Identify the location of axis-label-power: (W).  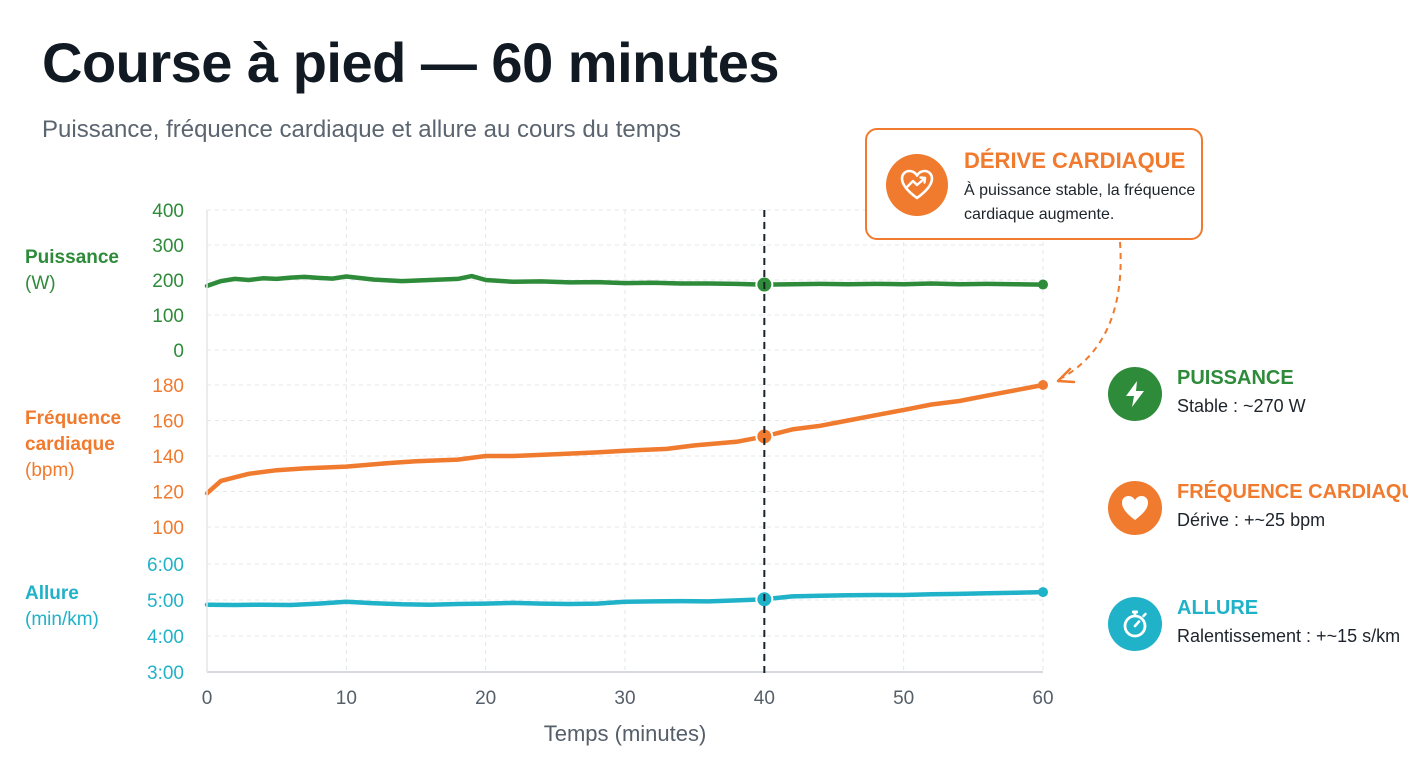
(40, 283).